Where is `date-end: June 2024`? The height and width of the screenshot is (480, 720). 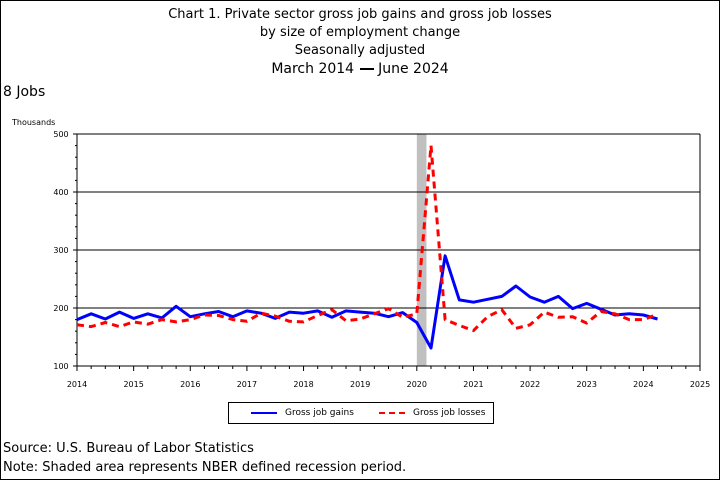
date-end: June 2024 is located at coordinates (413, 69).